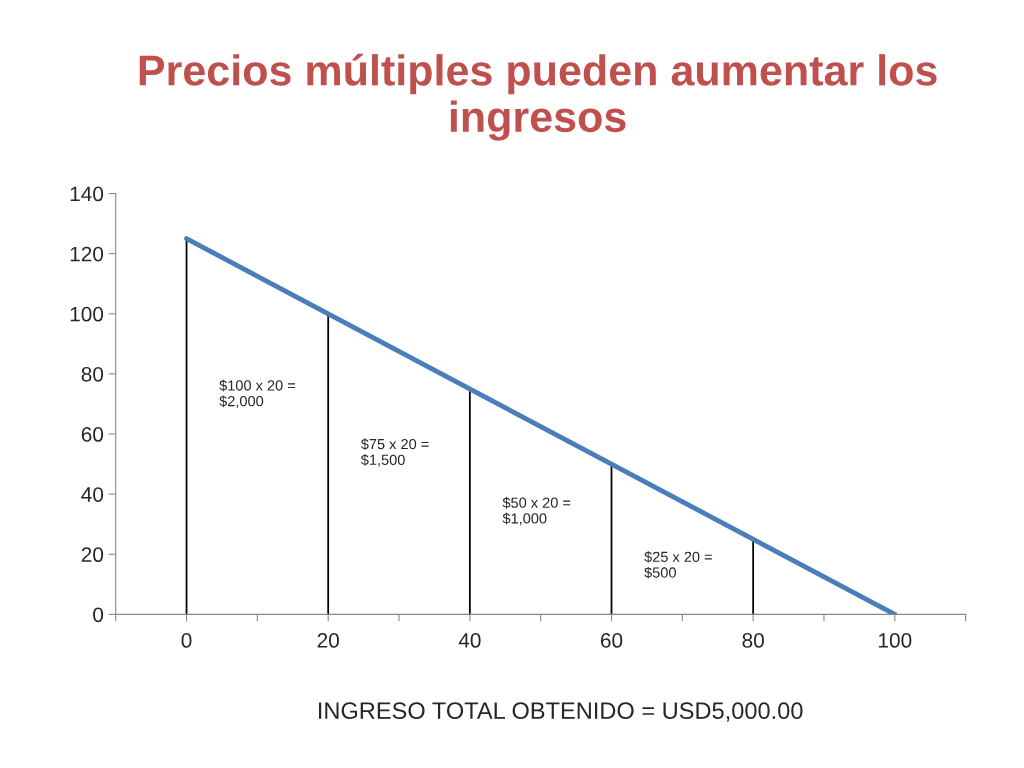  What do you see at coordinates (87, 254) in the screenshot?
I see `y-tick-label: 120` at bounding box center [87, 254].